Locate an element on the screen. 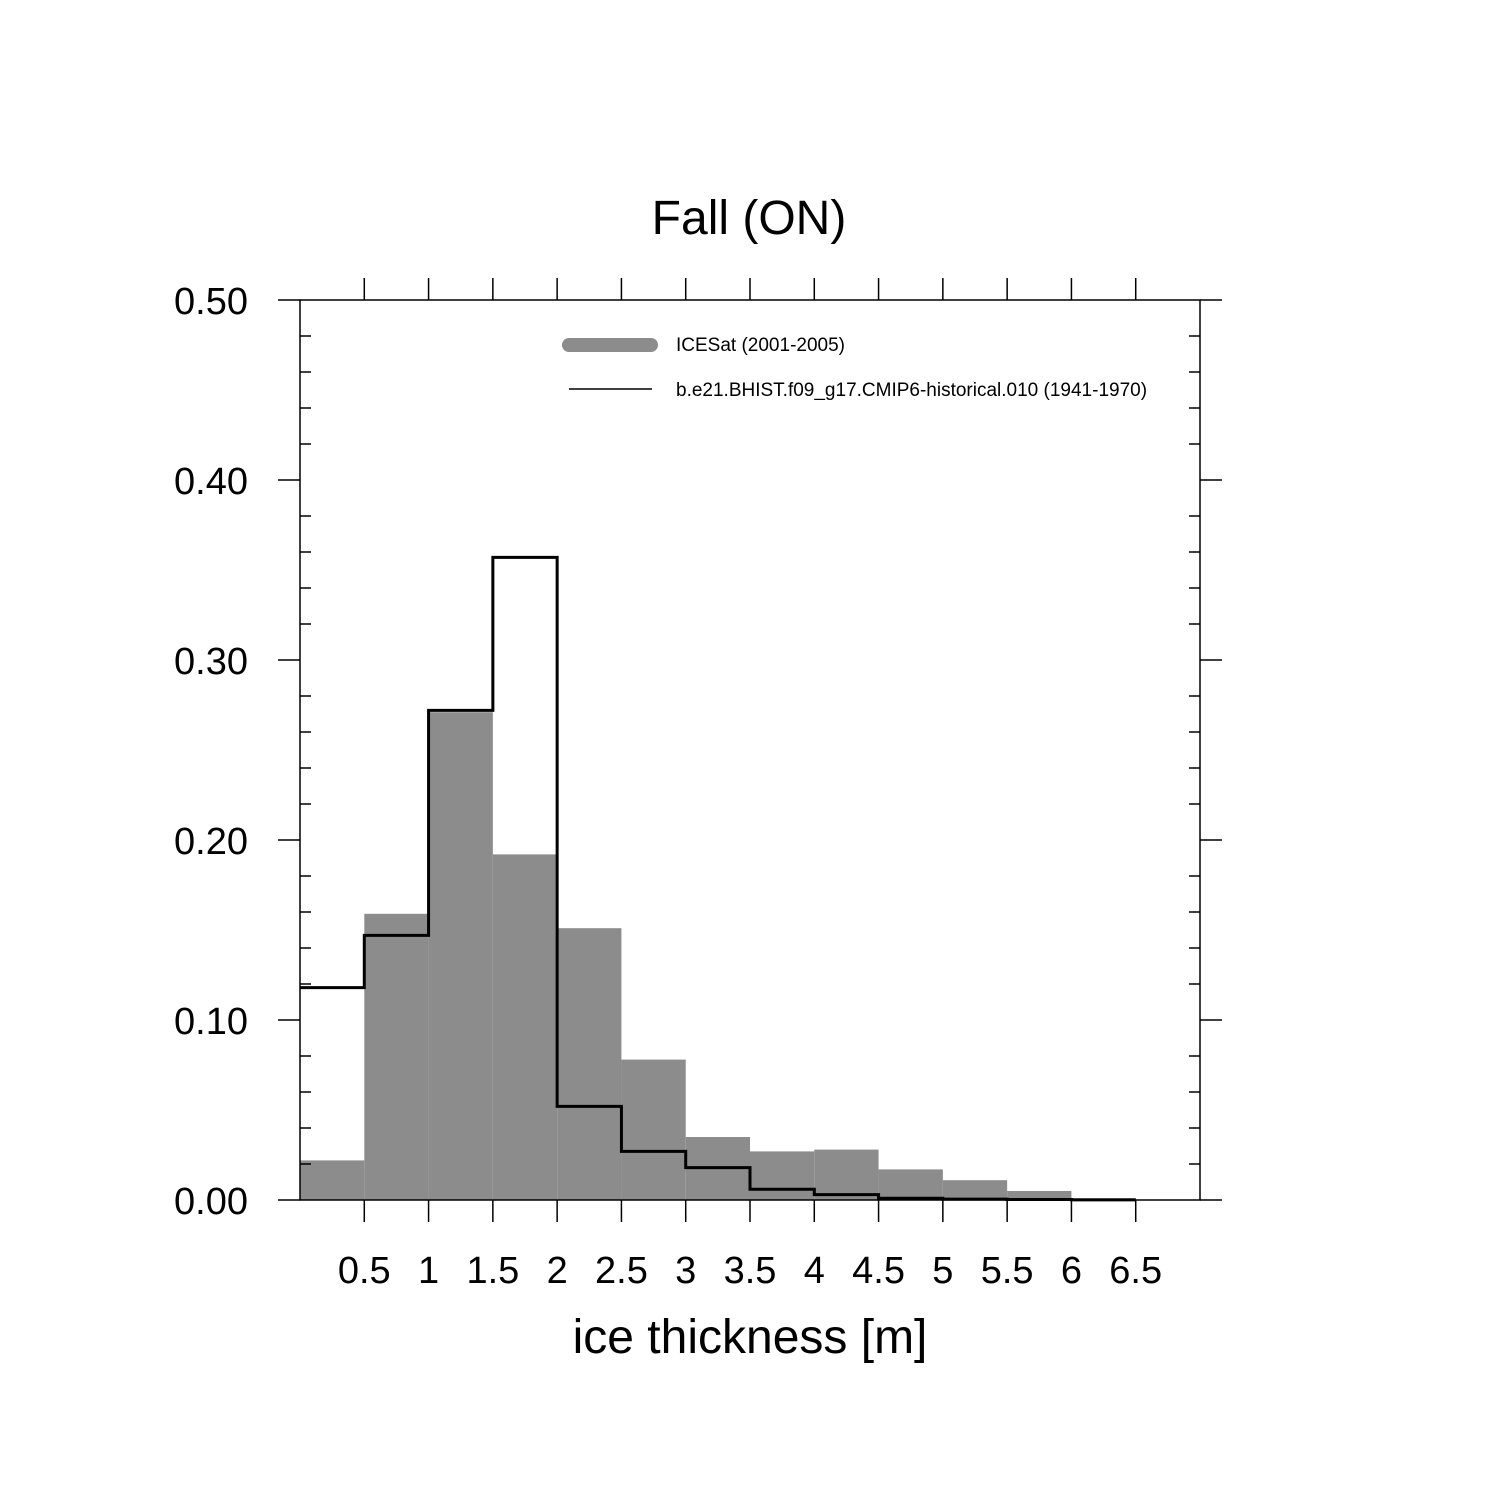 The height and width of the screenshot is (1500, 1500). x-tick-label: 5 is located at coordinates (942, 1271).